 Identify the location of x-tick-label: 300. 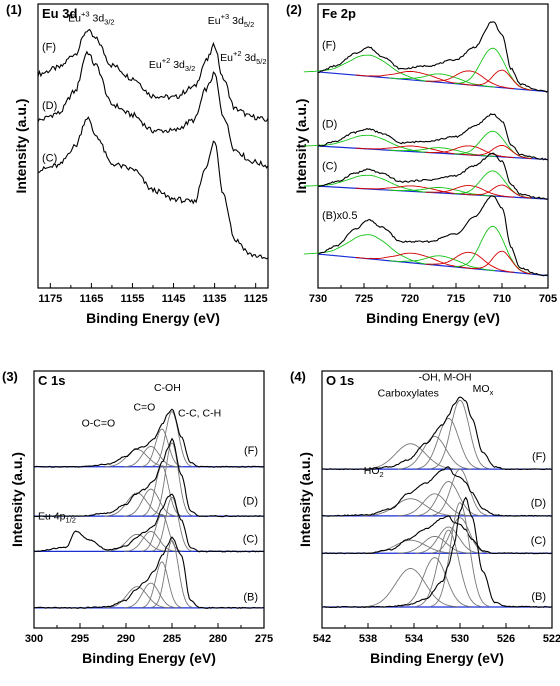
(34, 639).